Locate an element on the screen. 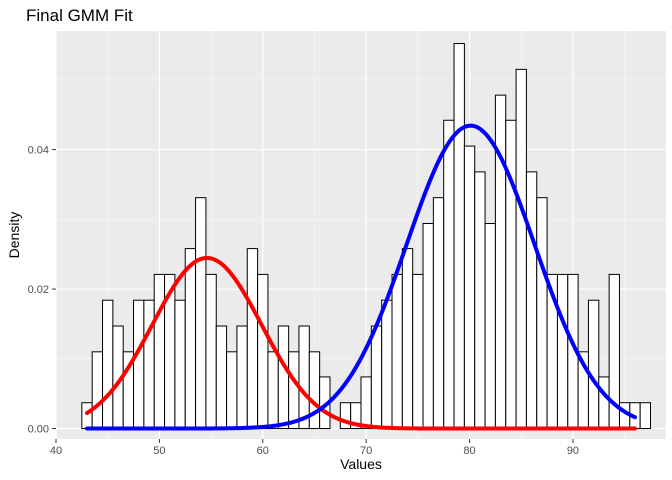 The height and width of the screenshot is (480, 672). x-tick-label: 70 is located at coordinates (366, 451).